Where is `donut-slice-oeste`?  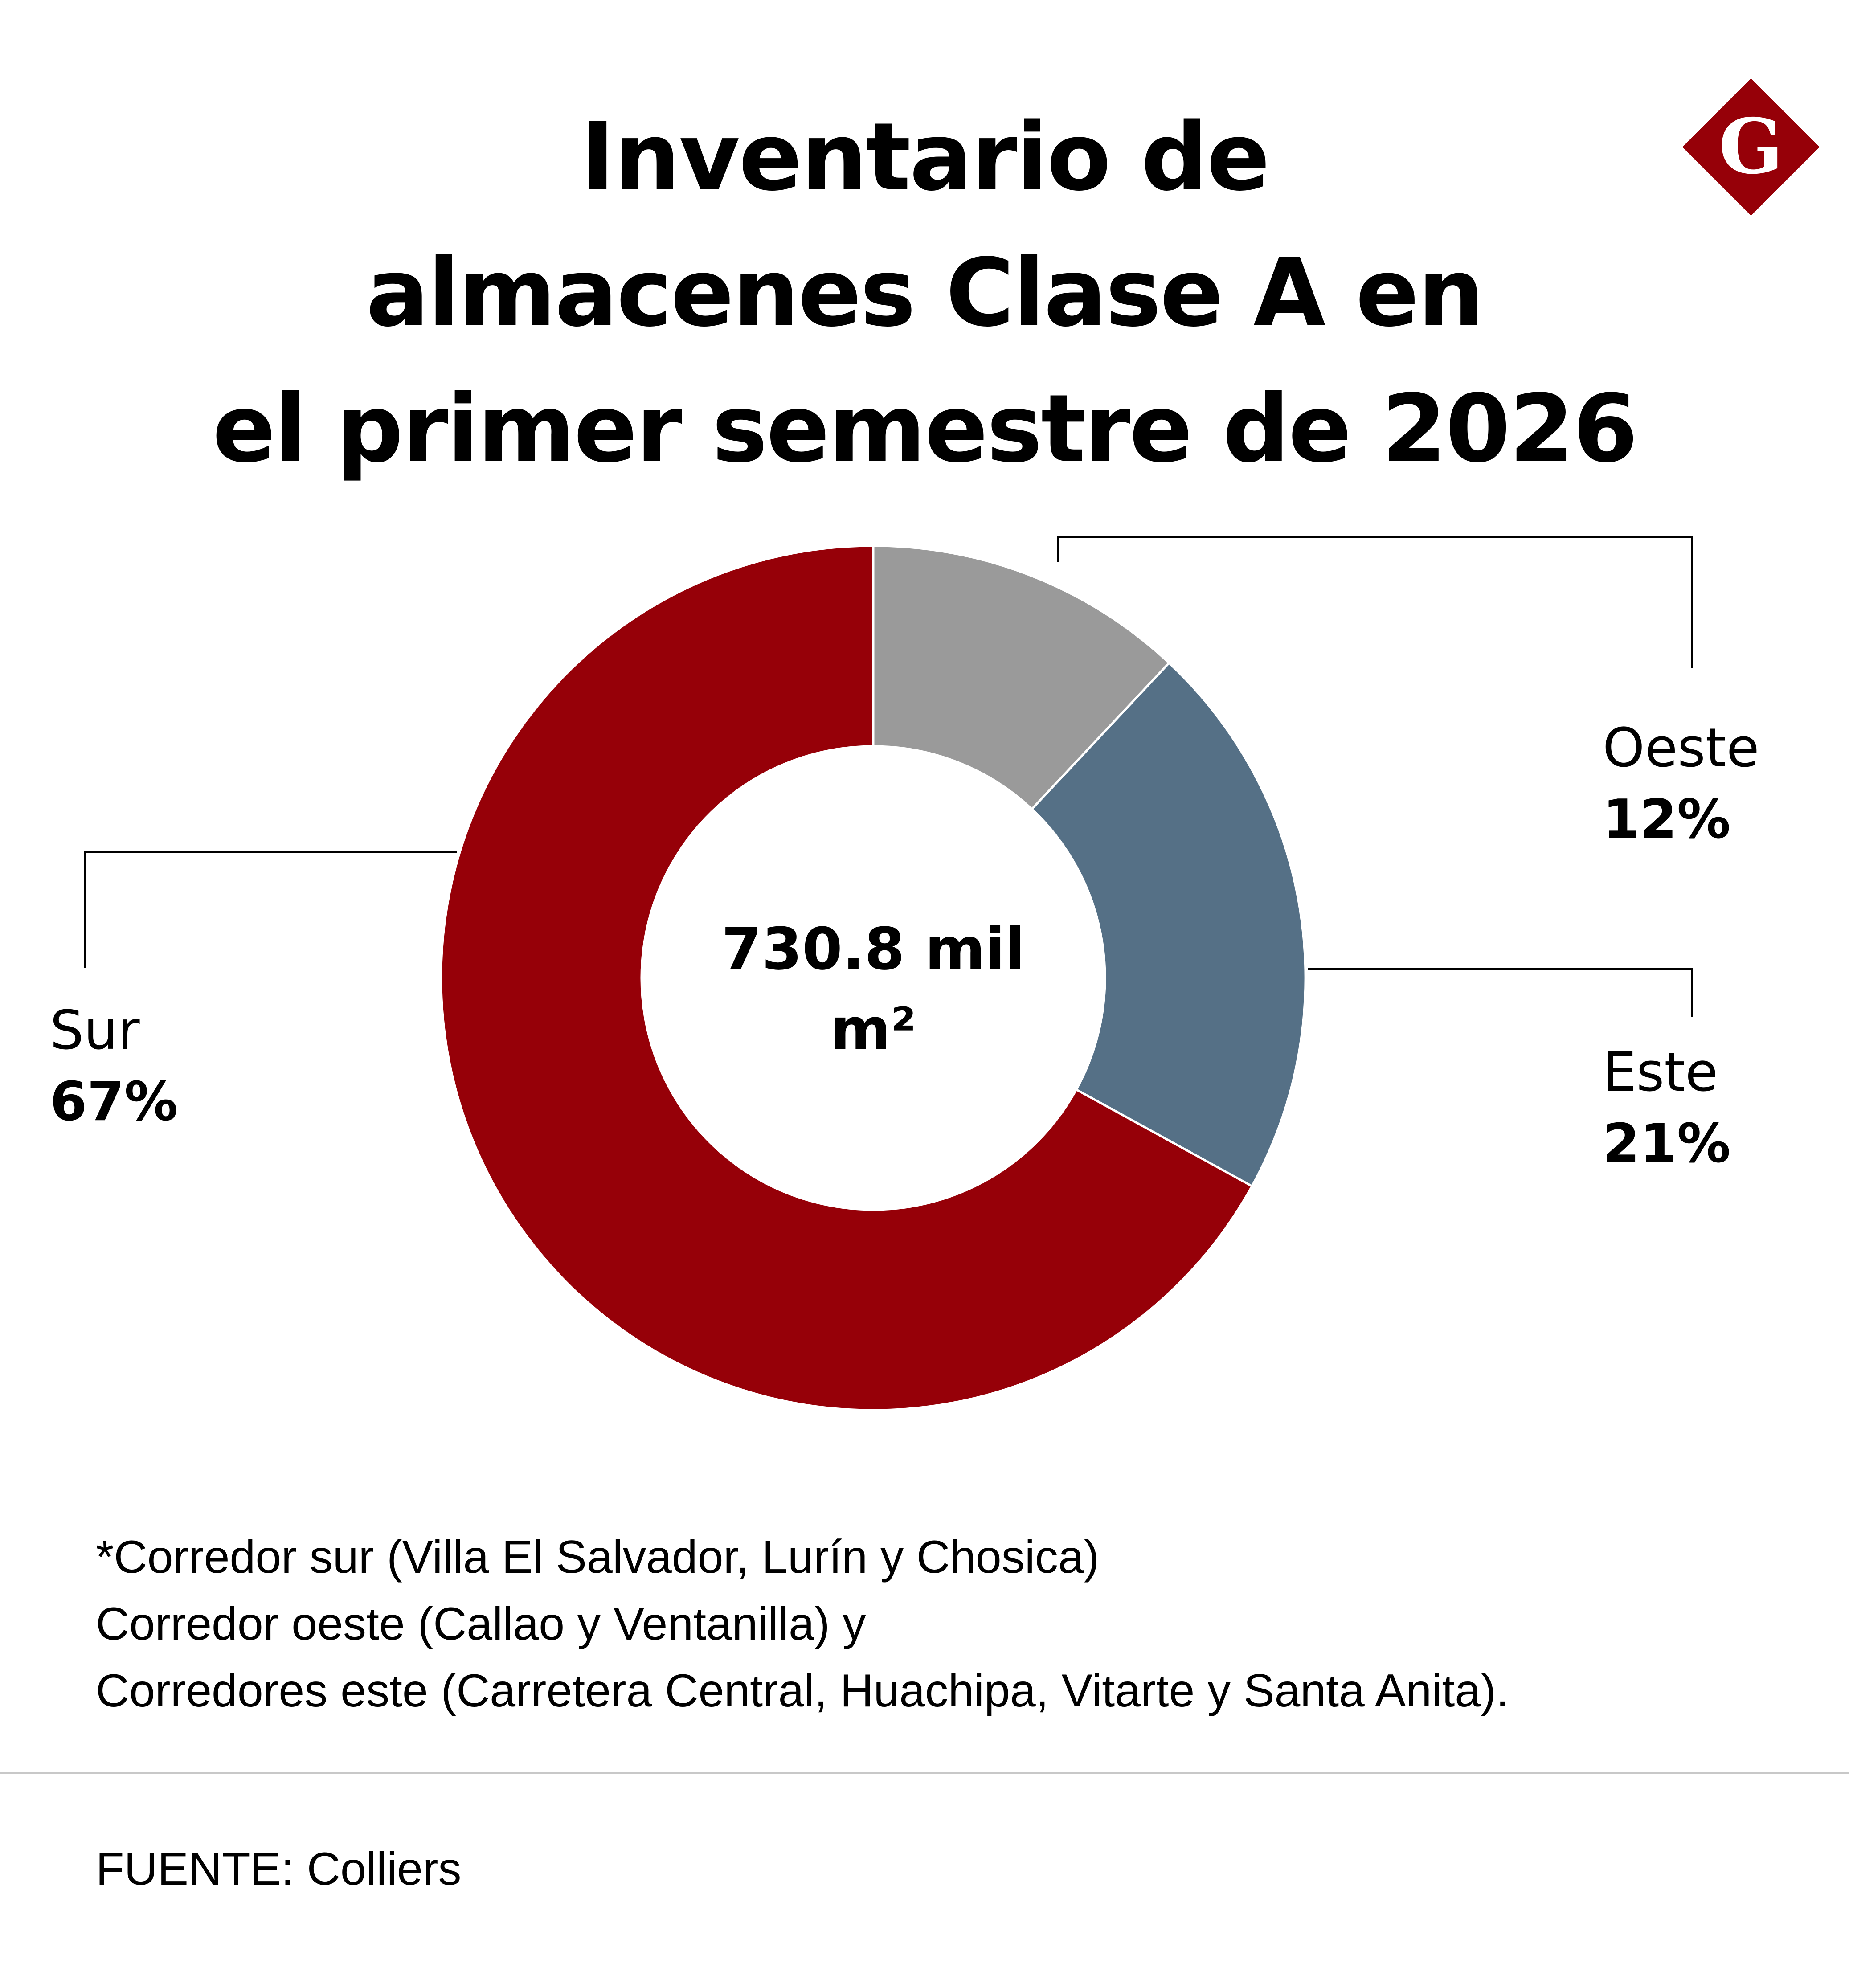
donut-slice-oeste is located at coordinates (1021, 677).